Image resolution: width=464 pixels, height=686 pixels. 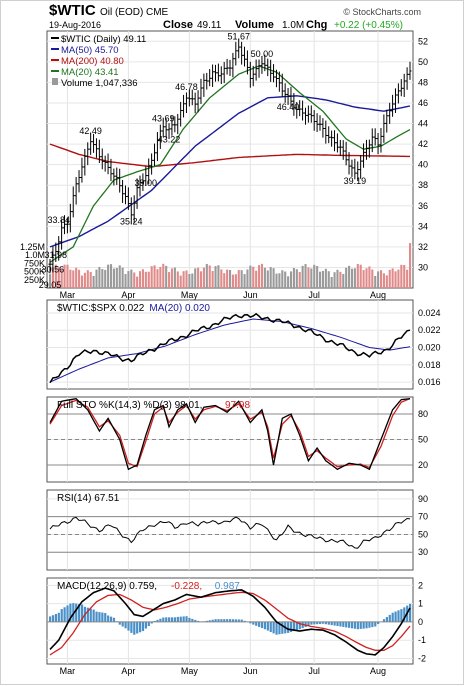 What do you see at coordinates (237, 405) in the screenshot?
I see `sto-legend-text: 97.98` at bounding box center [237, 405].